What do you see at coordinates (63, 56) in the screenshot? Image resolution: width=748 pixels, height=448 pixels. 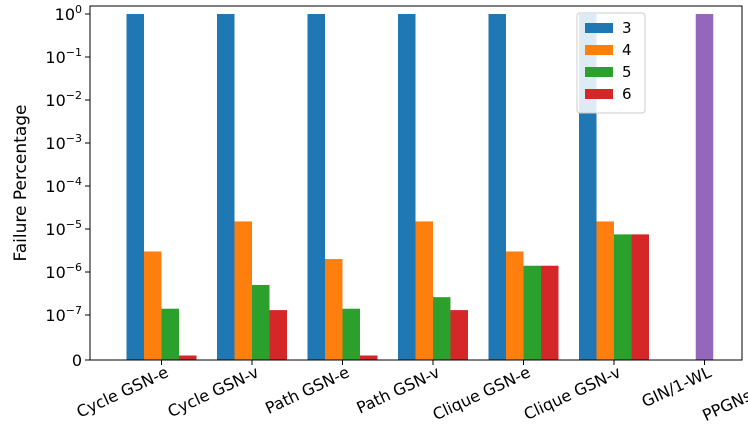 I see `y-tick-label: 10⁻¹` at bounding box center [63, 56].